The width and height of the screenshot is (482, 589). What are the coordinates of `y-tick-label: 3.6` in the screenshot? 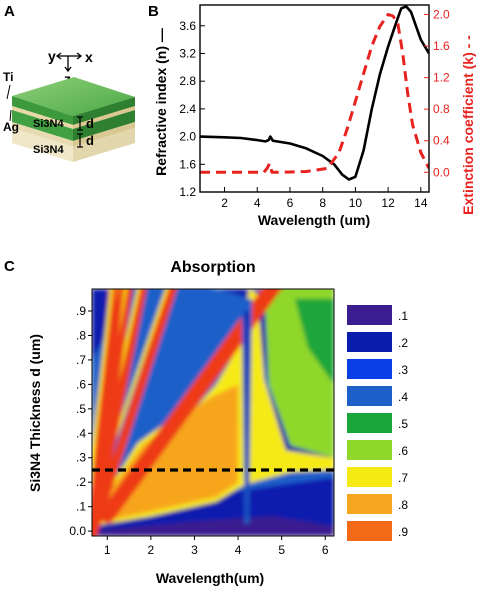 It's located at (187, 26).